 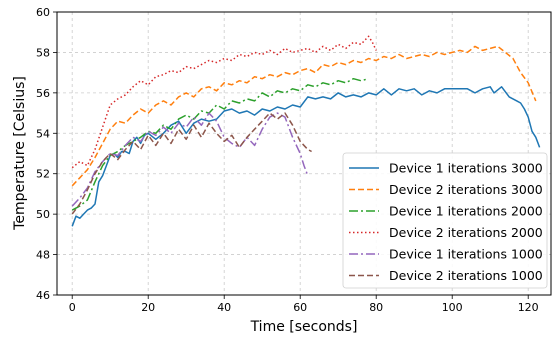 I want to click on y-tick-label: 58, so click(x=43, y=52).